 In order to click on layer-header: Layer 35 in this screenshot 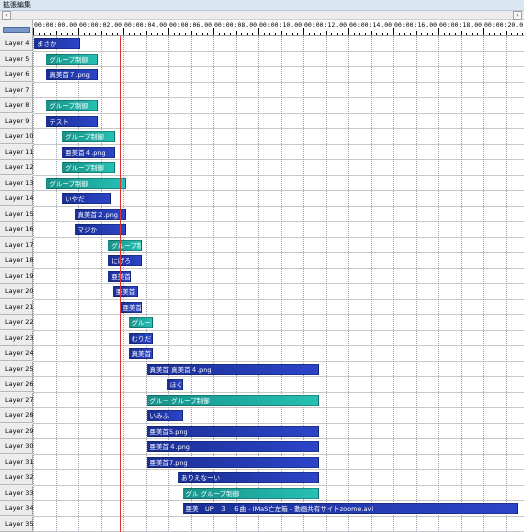, I will do `click(16, 524)`.